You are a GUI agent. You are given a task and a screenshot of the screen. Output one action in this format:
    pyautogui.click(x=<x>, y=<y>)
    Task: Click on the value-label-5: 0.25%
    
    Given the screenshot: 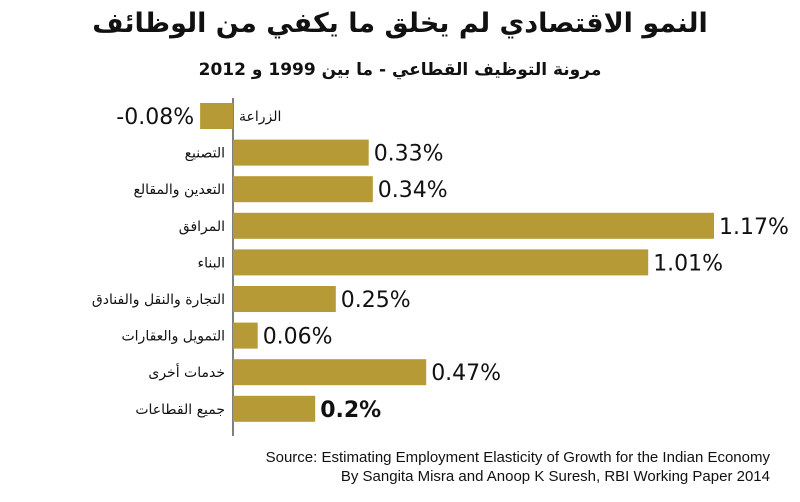 What is the action you would take?
    pyautogui.click(x=376, y=300)
    